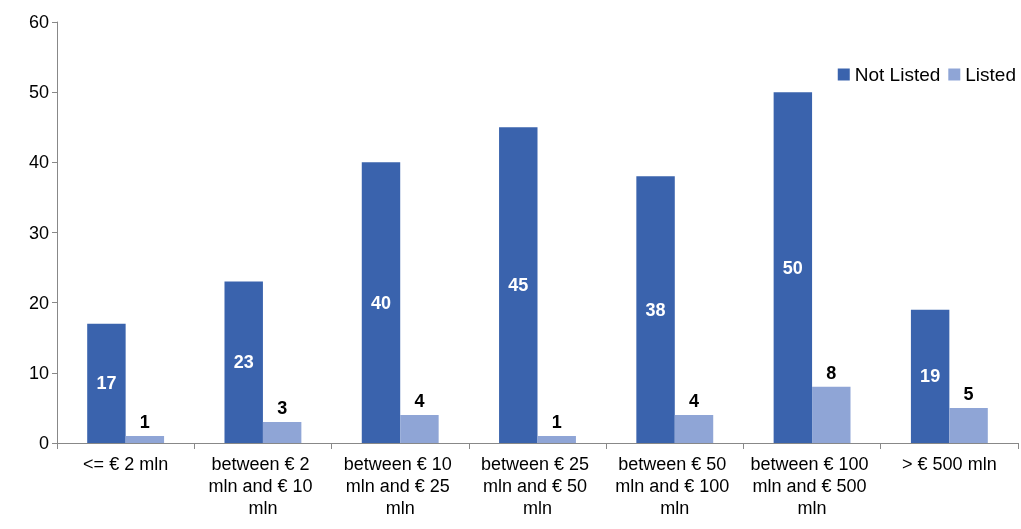 This screenshot has width=1021, height=529. Describe the element at coordinates (812, 486) in the screenshot. I see `x-tick-label: between € 100 mln and € 500 mln` at that location.